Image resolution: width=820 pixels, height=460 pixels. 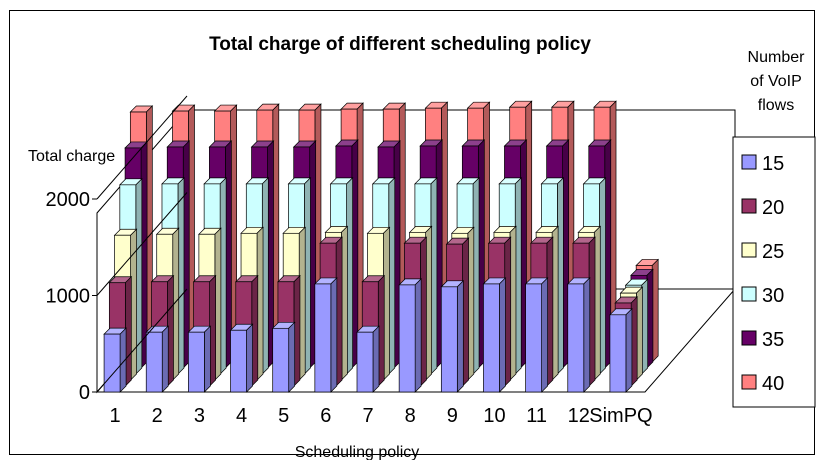 I want to click on legend-label: 40, so click(x=773, y=384).